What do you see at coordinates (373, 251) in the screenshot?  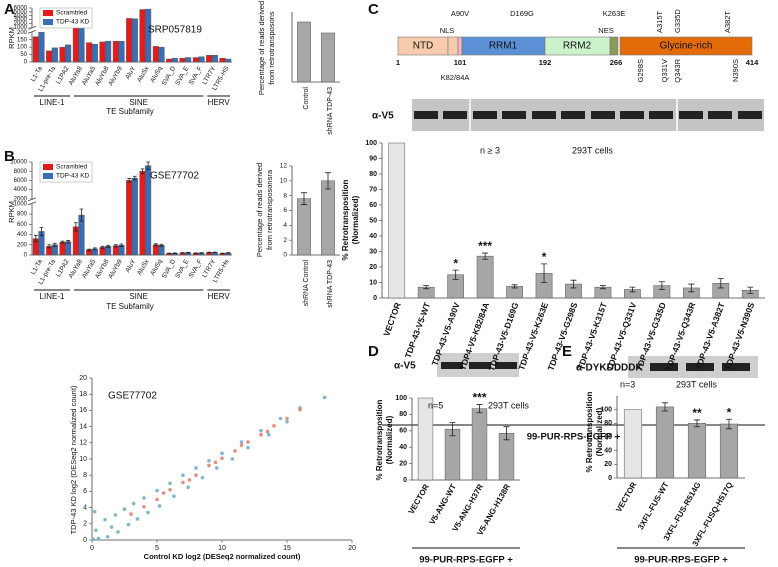 I see `y-tick-label: 30` at bounding box center [373, 251].